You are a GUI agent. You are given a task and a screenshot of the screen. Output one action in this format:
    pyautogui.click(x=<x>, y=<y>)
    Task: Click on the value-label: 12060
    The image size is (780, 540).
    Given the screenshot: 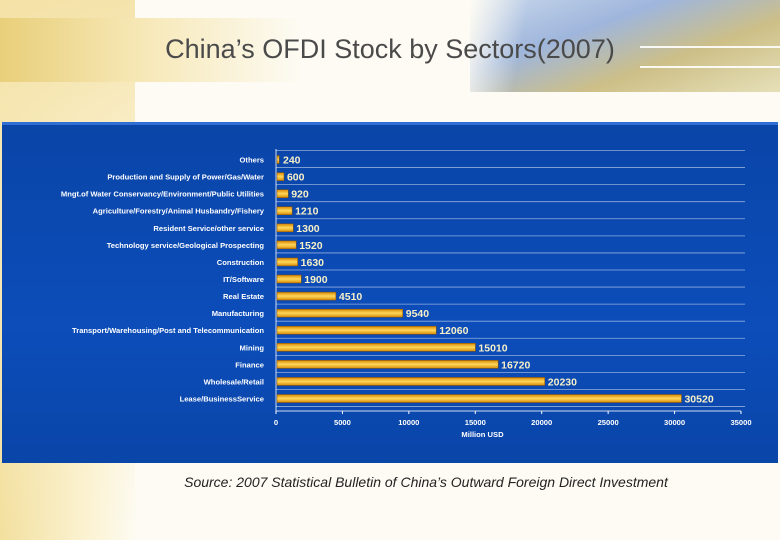 What is the action you would take?
    pyautogui.click(x=453, y=331)
    